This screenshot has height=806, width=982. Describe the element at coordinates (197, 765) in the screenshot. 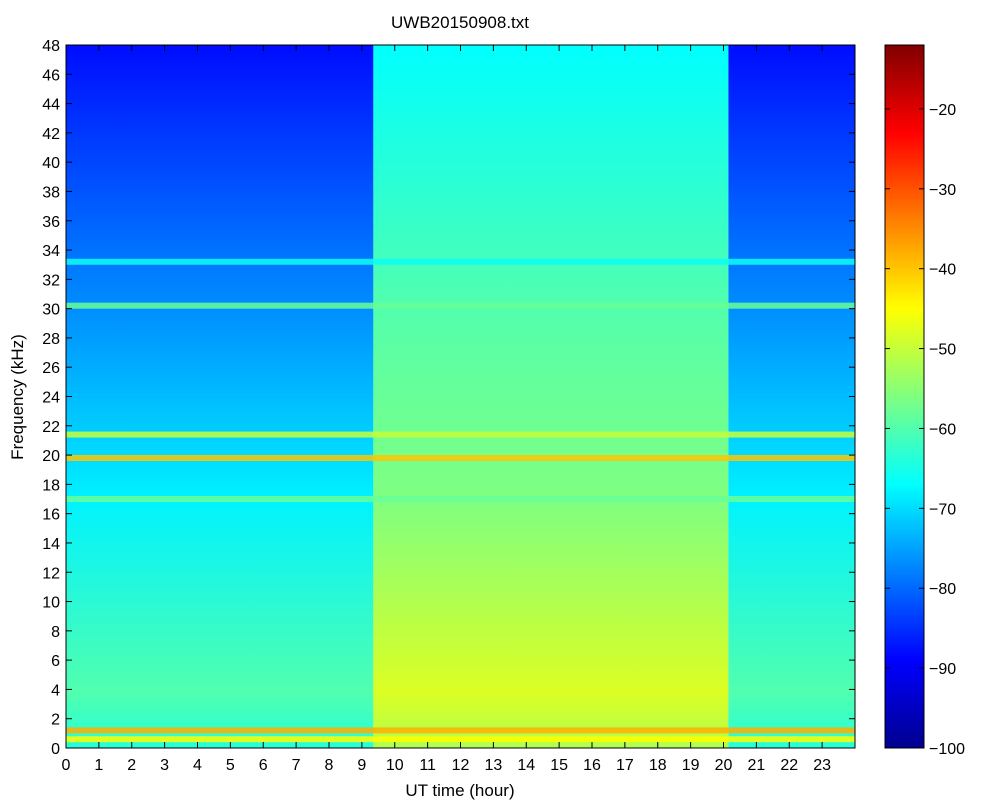

I see `x-tick-label: 4` at that location.